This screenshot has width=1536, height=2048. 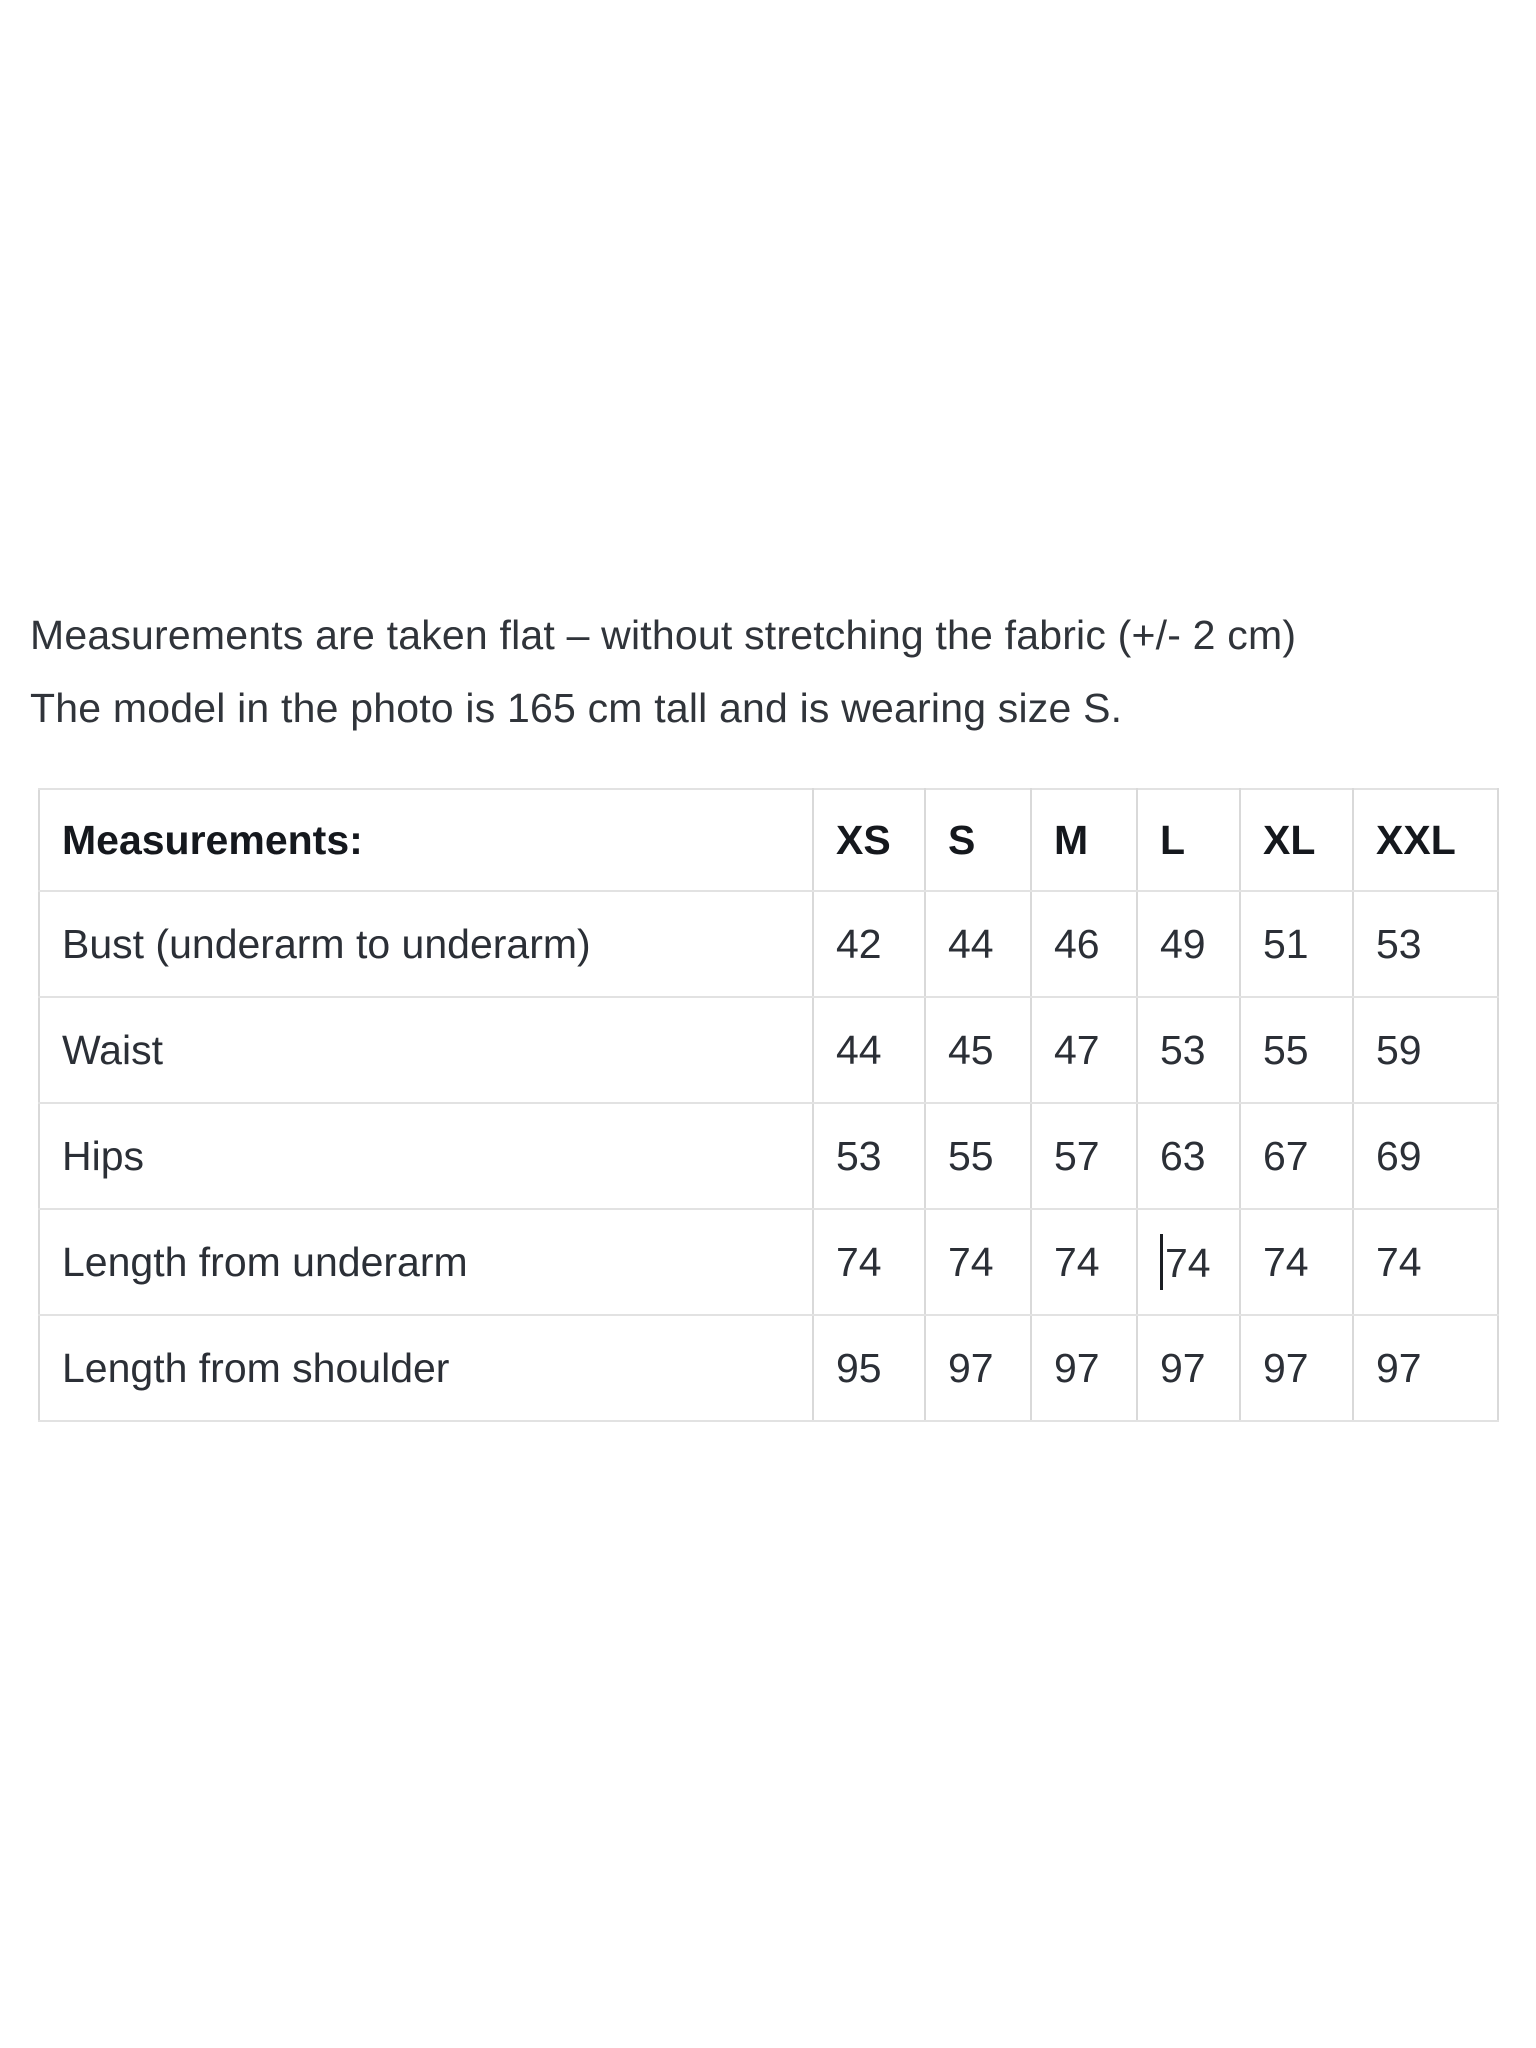 I want to click on size-value-cell: 63, so click(x=1188, y=1156).